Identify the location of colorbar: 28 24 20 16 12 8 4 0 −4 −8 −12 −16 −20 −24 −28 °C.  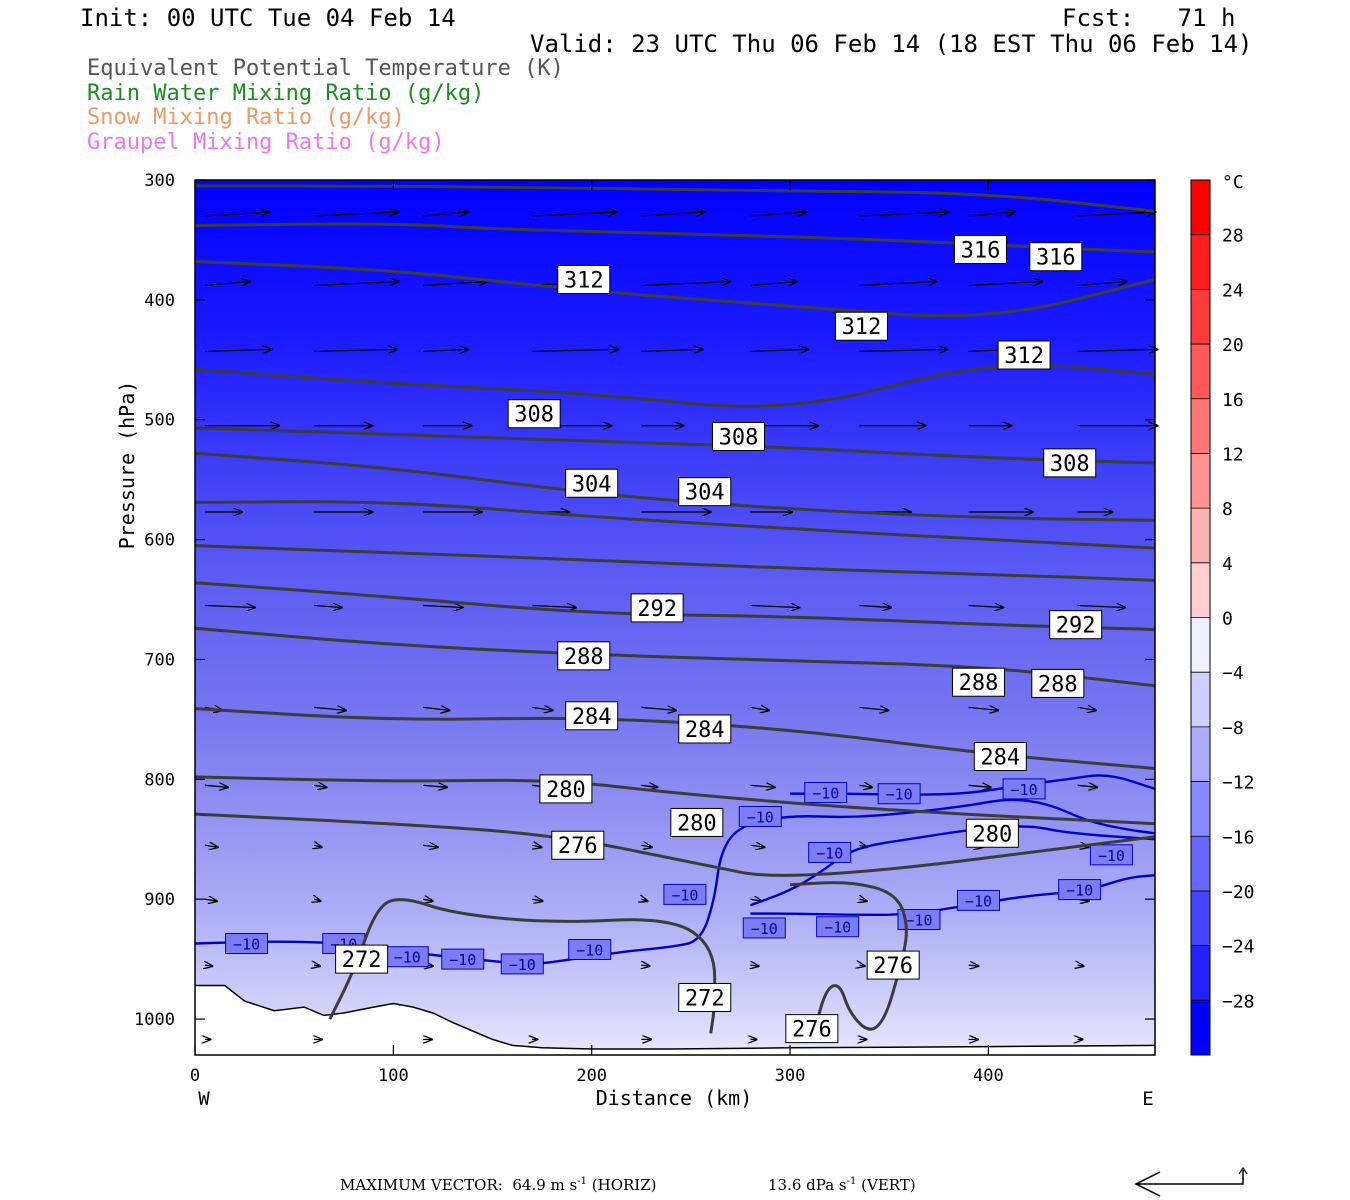
(1222, 614).